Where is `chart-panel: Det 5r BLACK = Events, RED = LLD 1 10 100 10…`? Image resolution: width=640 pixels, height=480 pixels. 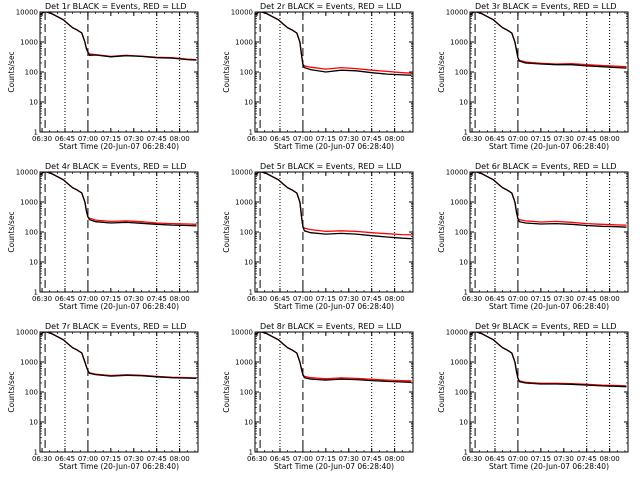
chart-panel: Det 5r BLACK = Events, RED = LLD 1 10 100 10… is located at coordinates (318, 236).